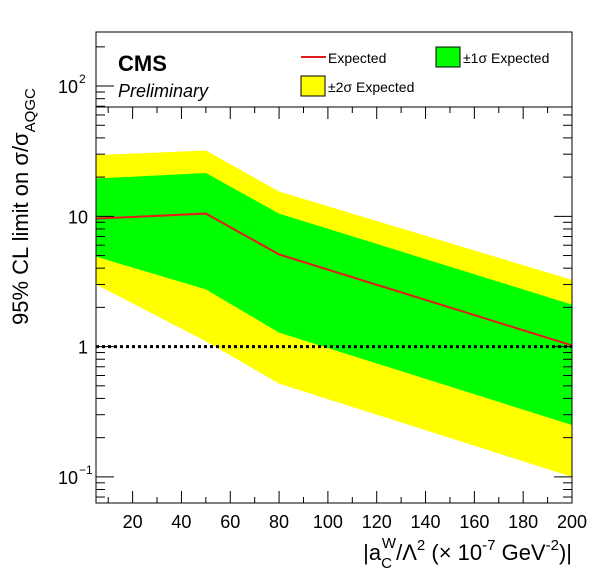  What do you see at coordinates (565, 552) in the screenshot?
I see `x-title-close: )|` at bounding box center [565, 552].